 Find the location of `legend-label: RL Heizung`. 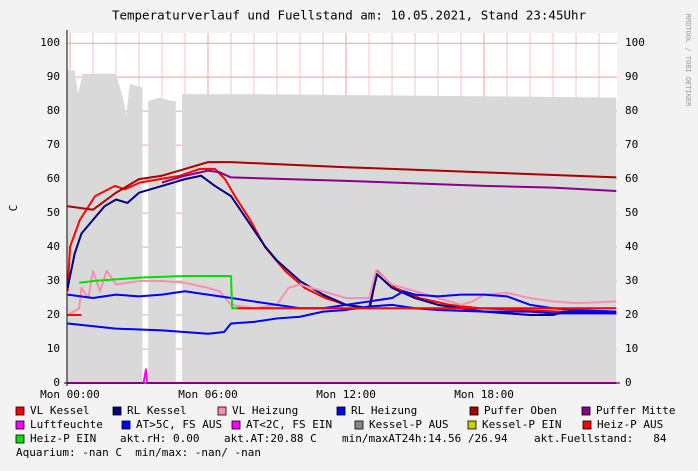

legend-label: RL Heizung is located at coordinates (384, 410).